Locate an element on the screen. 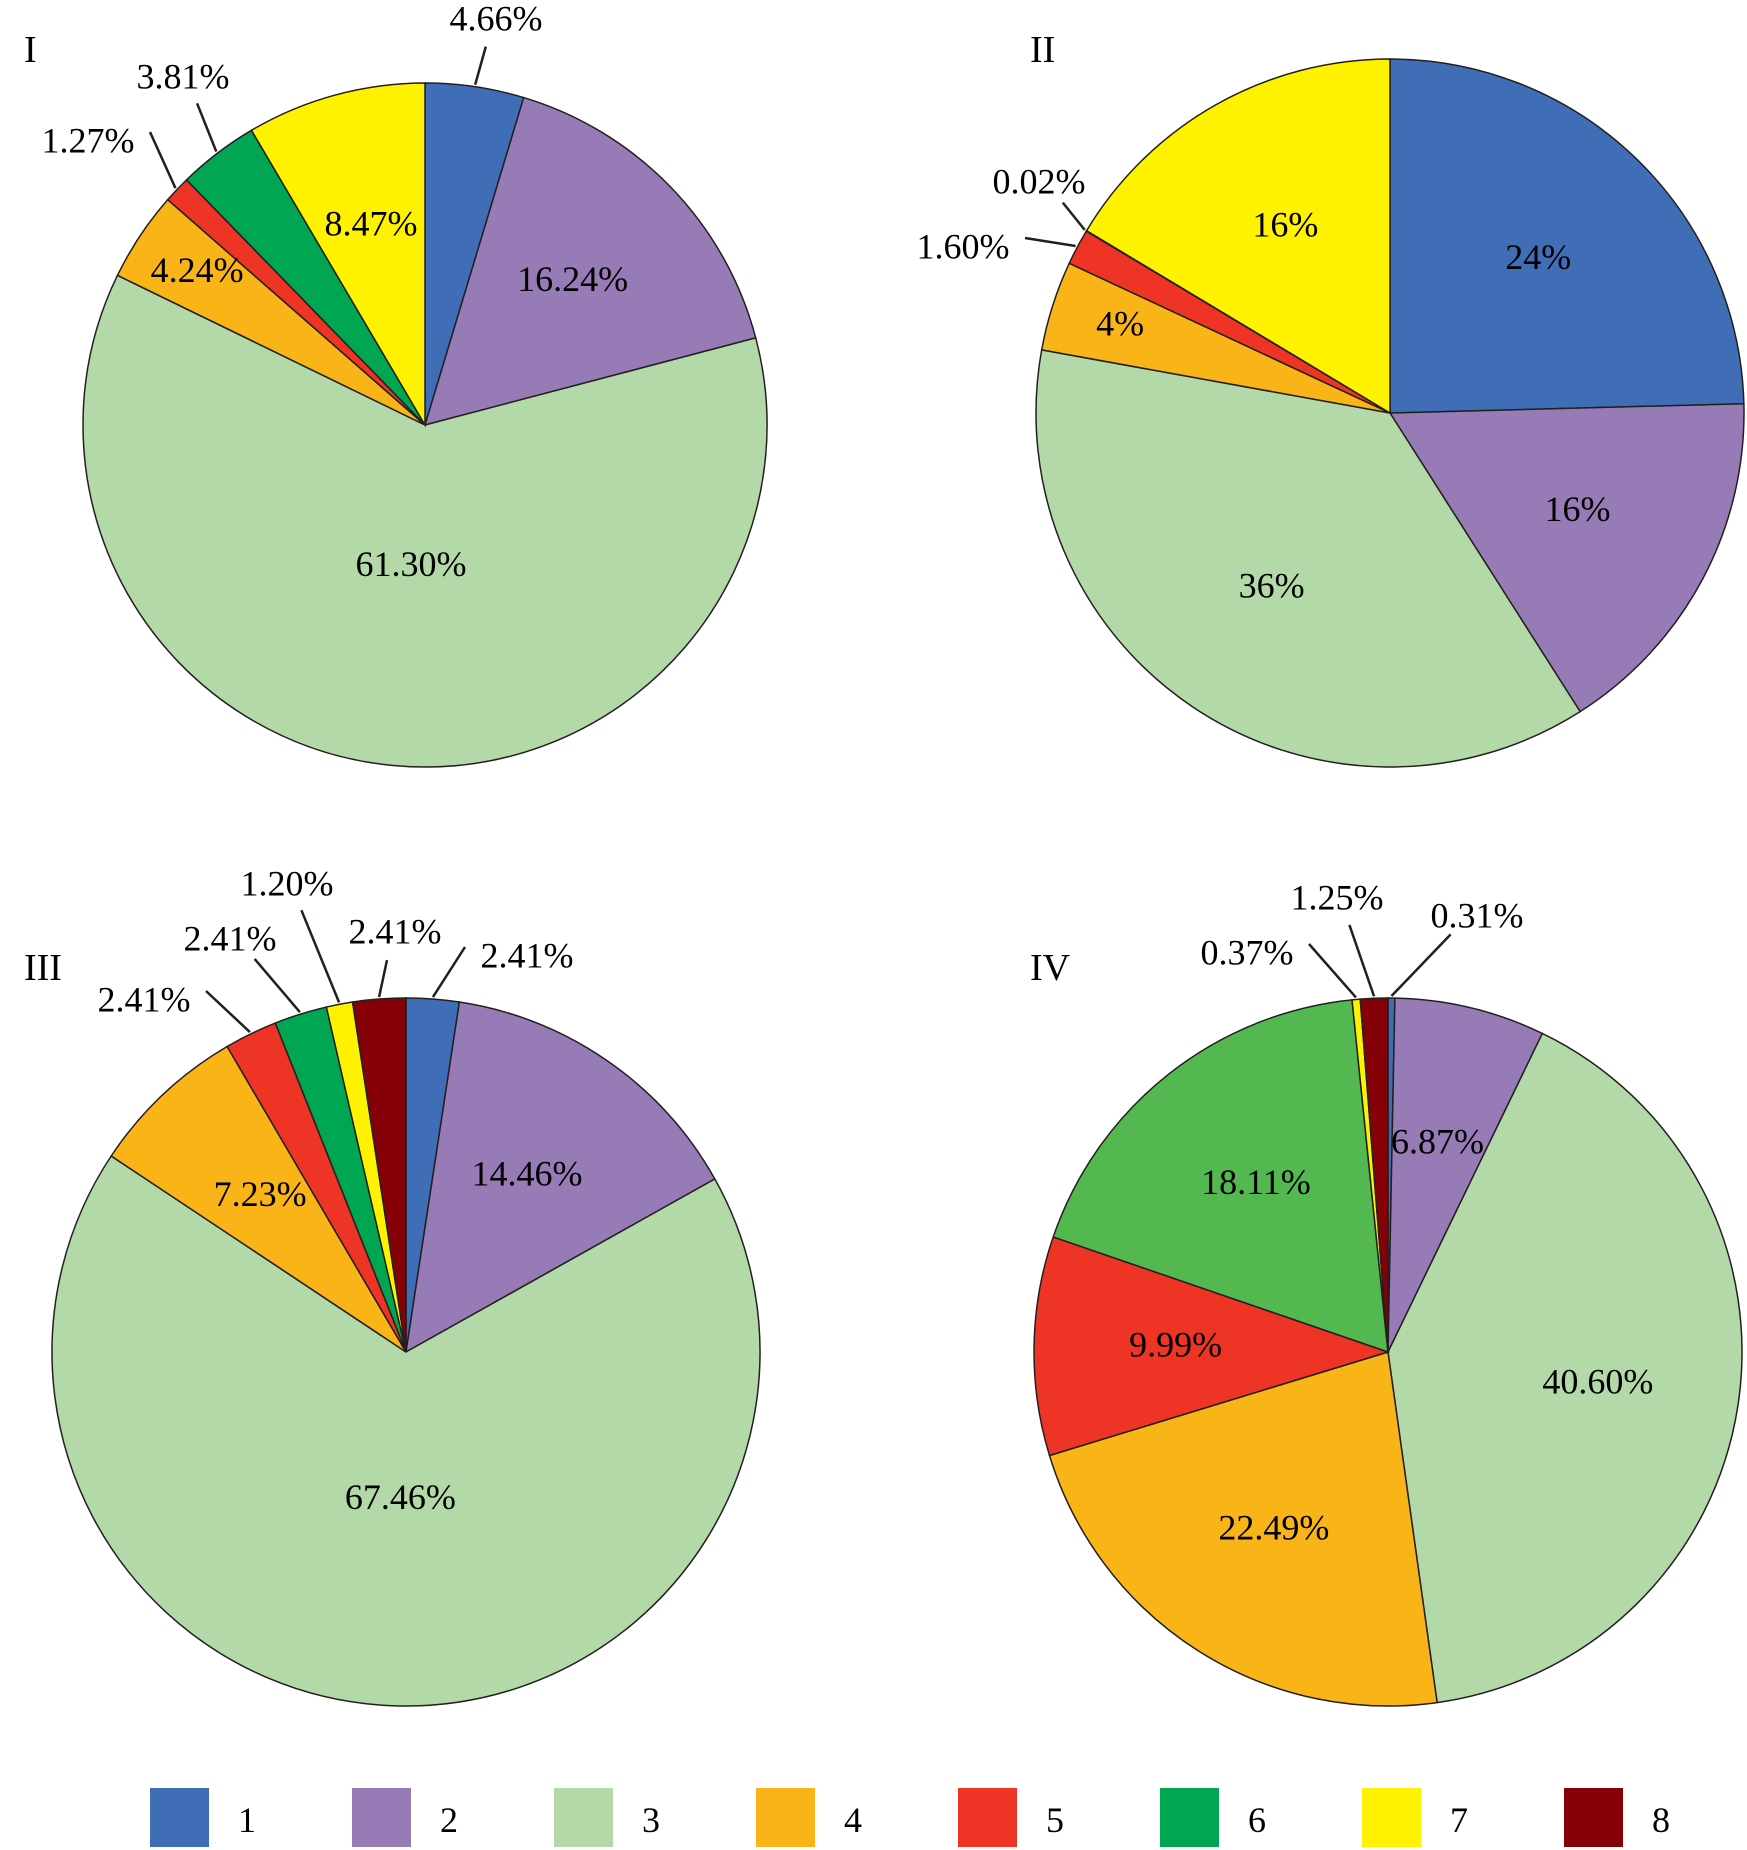 Image resolution: width=1747 pixels, height=1850 pixels. legend: 1 2 3 4 5 6 7 8 is located at coordinates (910, 1817).